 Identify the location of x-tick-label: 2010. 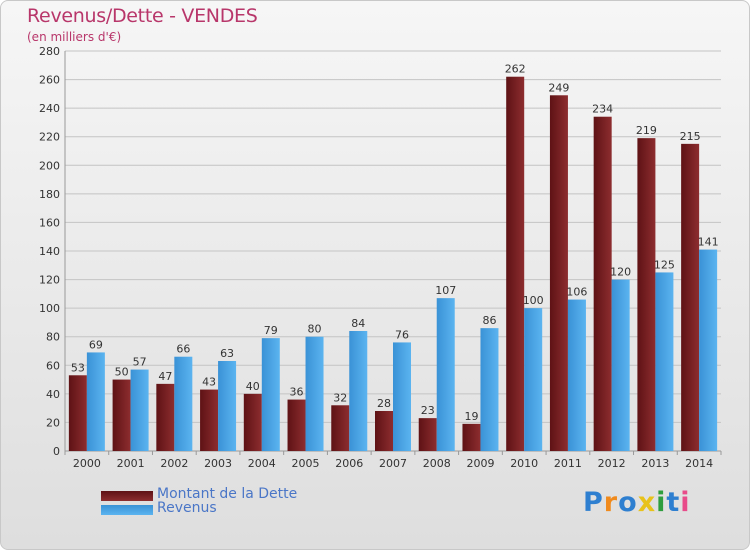
(524, 463).